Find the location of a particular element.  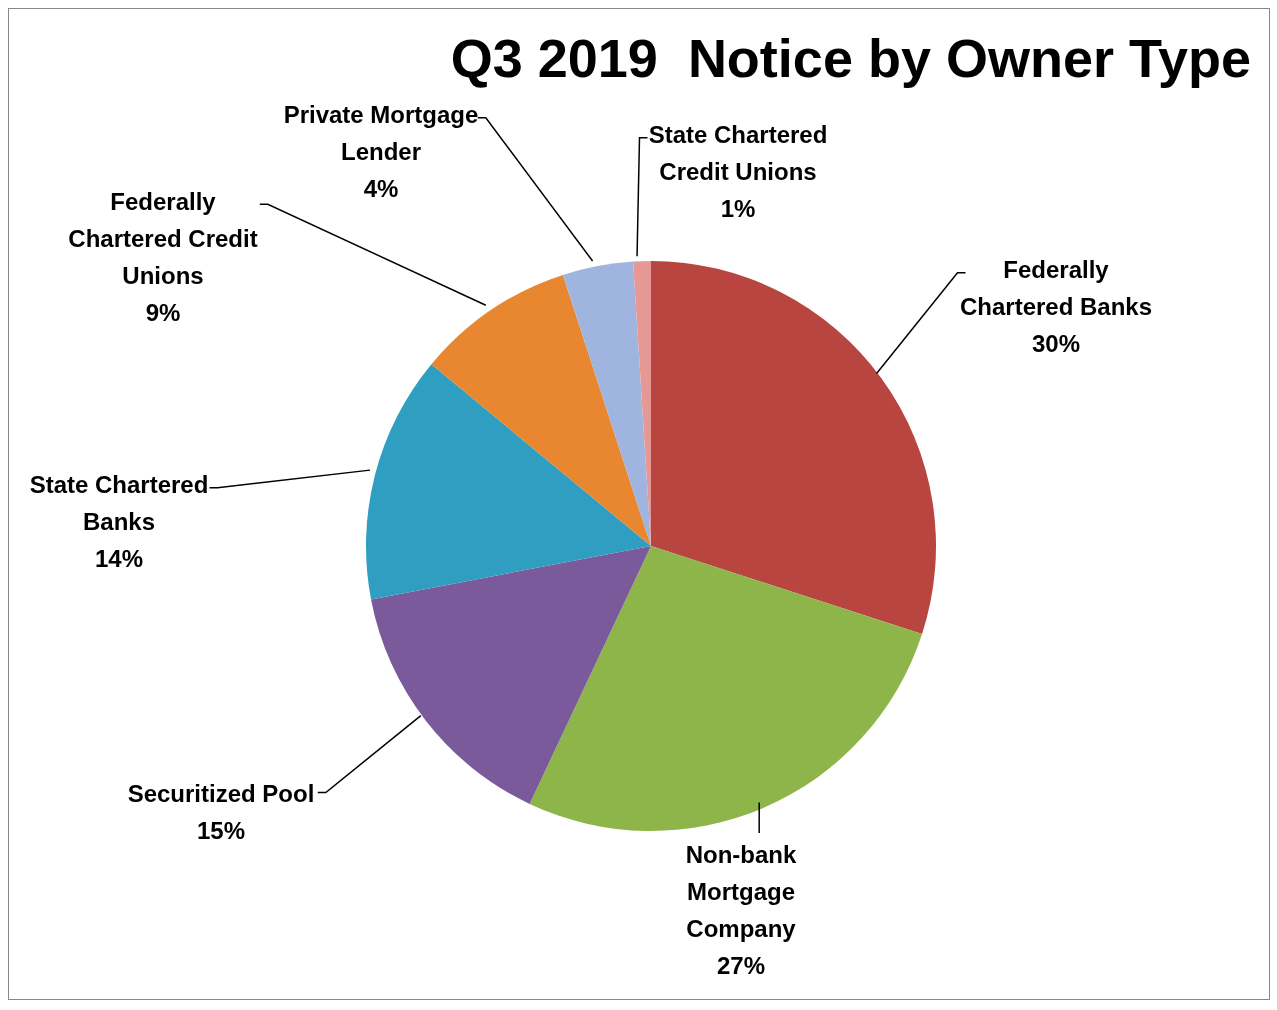

slice-label: Private Mortgage Lender is located at coordinates (381, 133).